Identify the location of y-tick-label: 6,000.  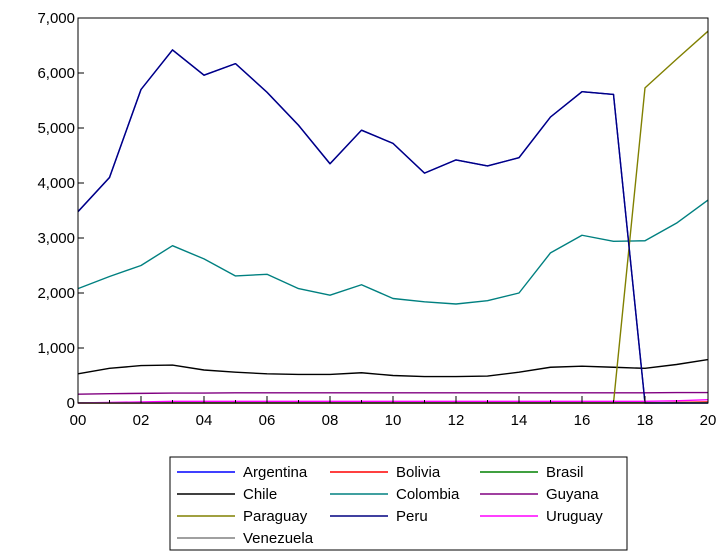
(56, 73).